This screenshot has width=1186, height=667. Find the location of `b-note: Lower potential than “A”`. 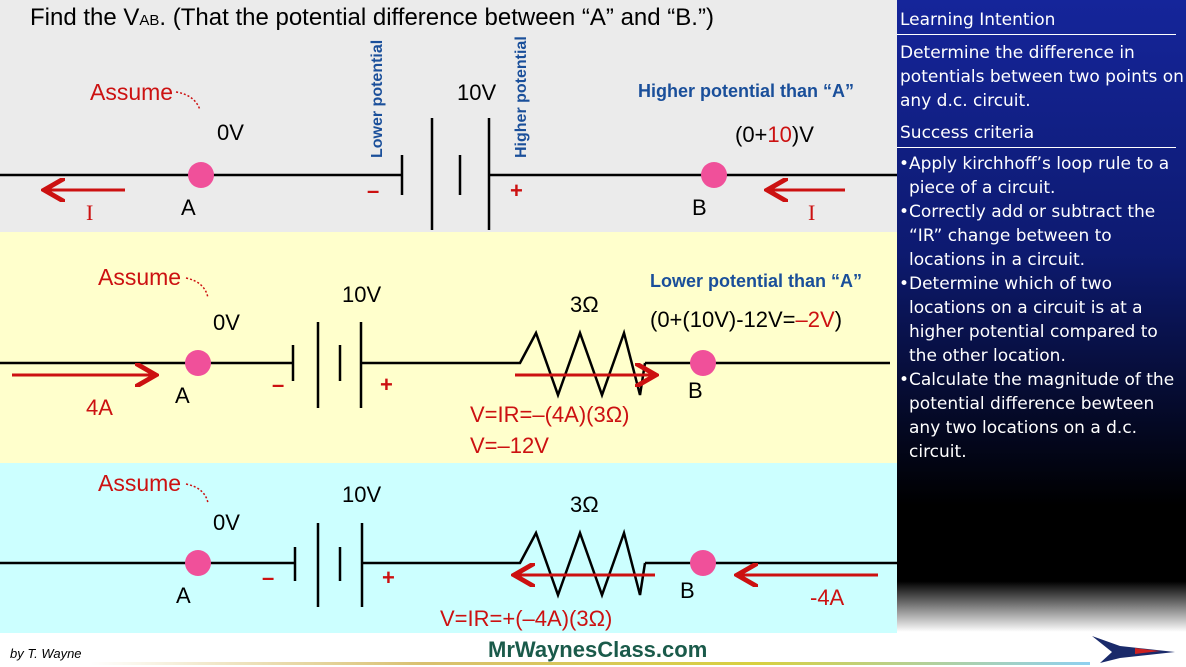

b-note: Lower potential than “A” is located at coordinates (756, 281).